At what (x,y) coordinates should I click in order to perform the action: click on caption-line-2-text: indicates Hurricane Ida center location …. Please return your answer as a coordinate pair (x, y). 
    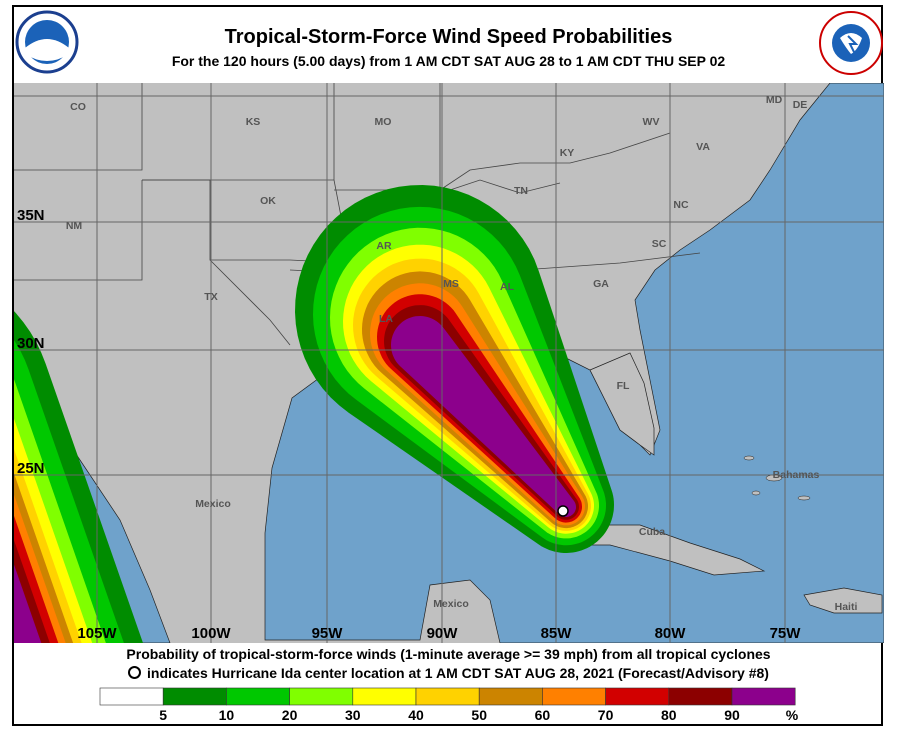
    Looking at the image, I should click on (458, 673).